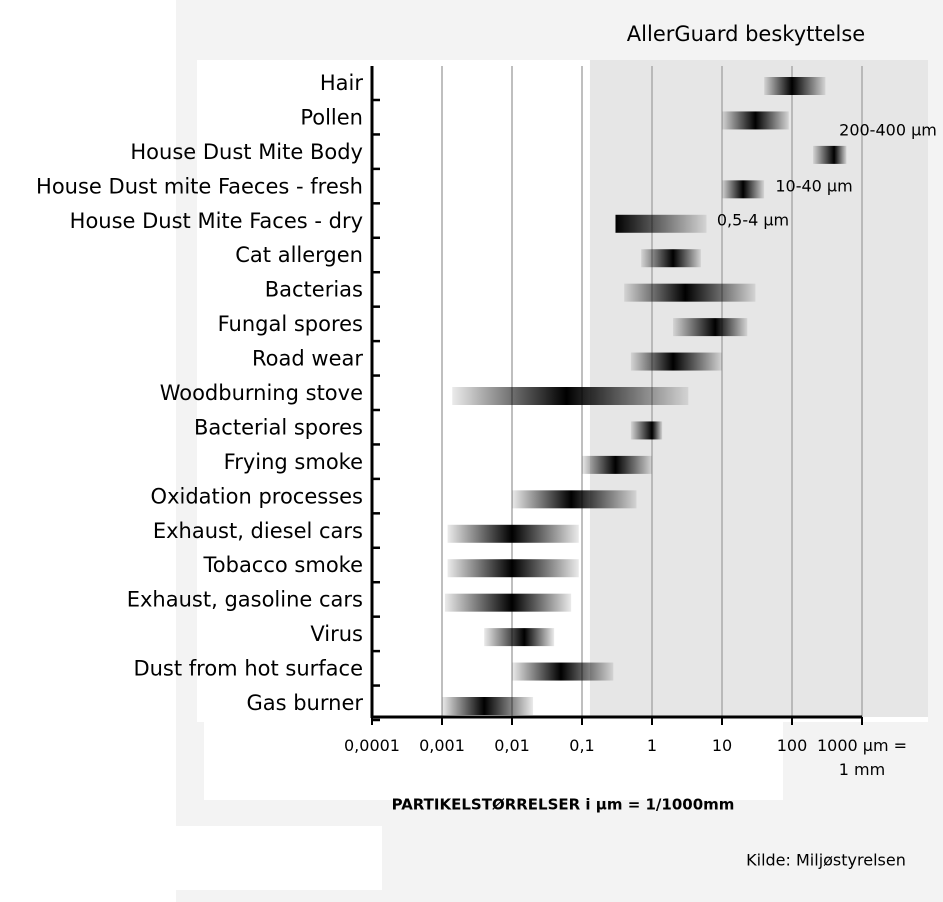 The width and height of the screenshot is (943, 902). What do you see at coordinates (261, 393) in the screenshot?
I see `category-label: Woodburning stove` at bounding box center [261, 393].